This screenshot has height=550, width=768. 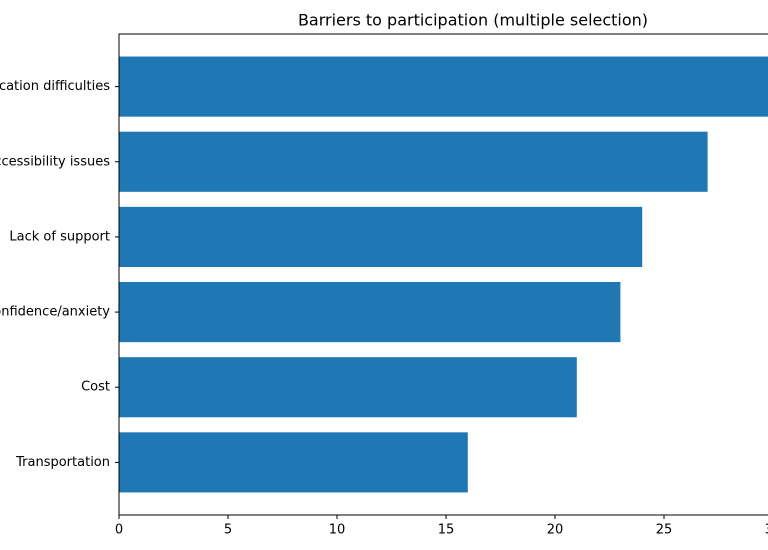 I want to click on x-tick-label: 25, so click(x=664, y=530).